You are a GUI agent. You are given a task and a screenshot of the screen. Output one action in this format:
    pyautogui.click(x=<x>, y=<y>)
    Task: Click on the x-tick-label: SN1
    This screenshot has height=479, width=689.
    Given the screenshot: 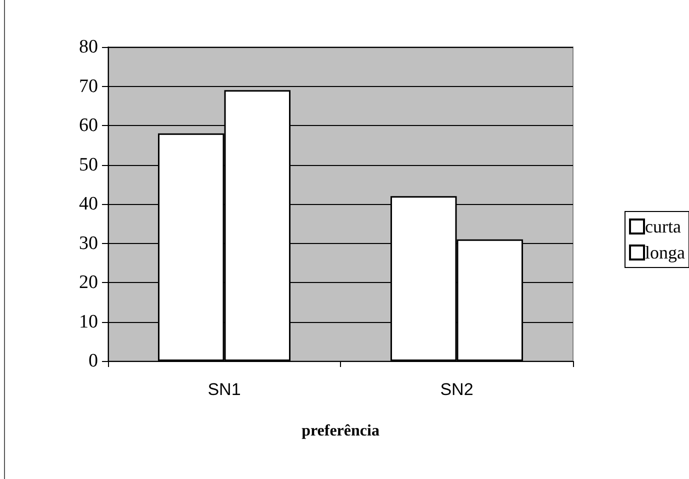 What is the action you would take?
    pyautogui.click(x=224, y=389)
    